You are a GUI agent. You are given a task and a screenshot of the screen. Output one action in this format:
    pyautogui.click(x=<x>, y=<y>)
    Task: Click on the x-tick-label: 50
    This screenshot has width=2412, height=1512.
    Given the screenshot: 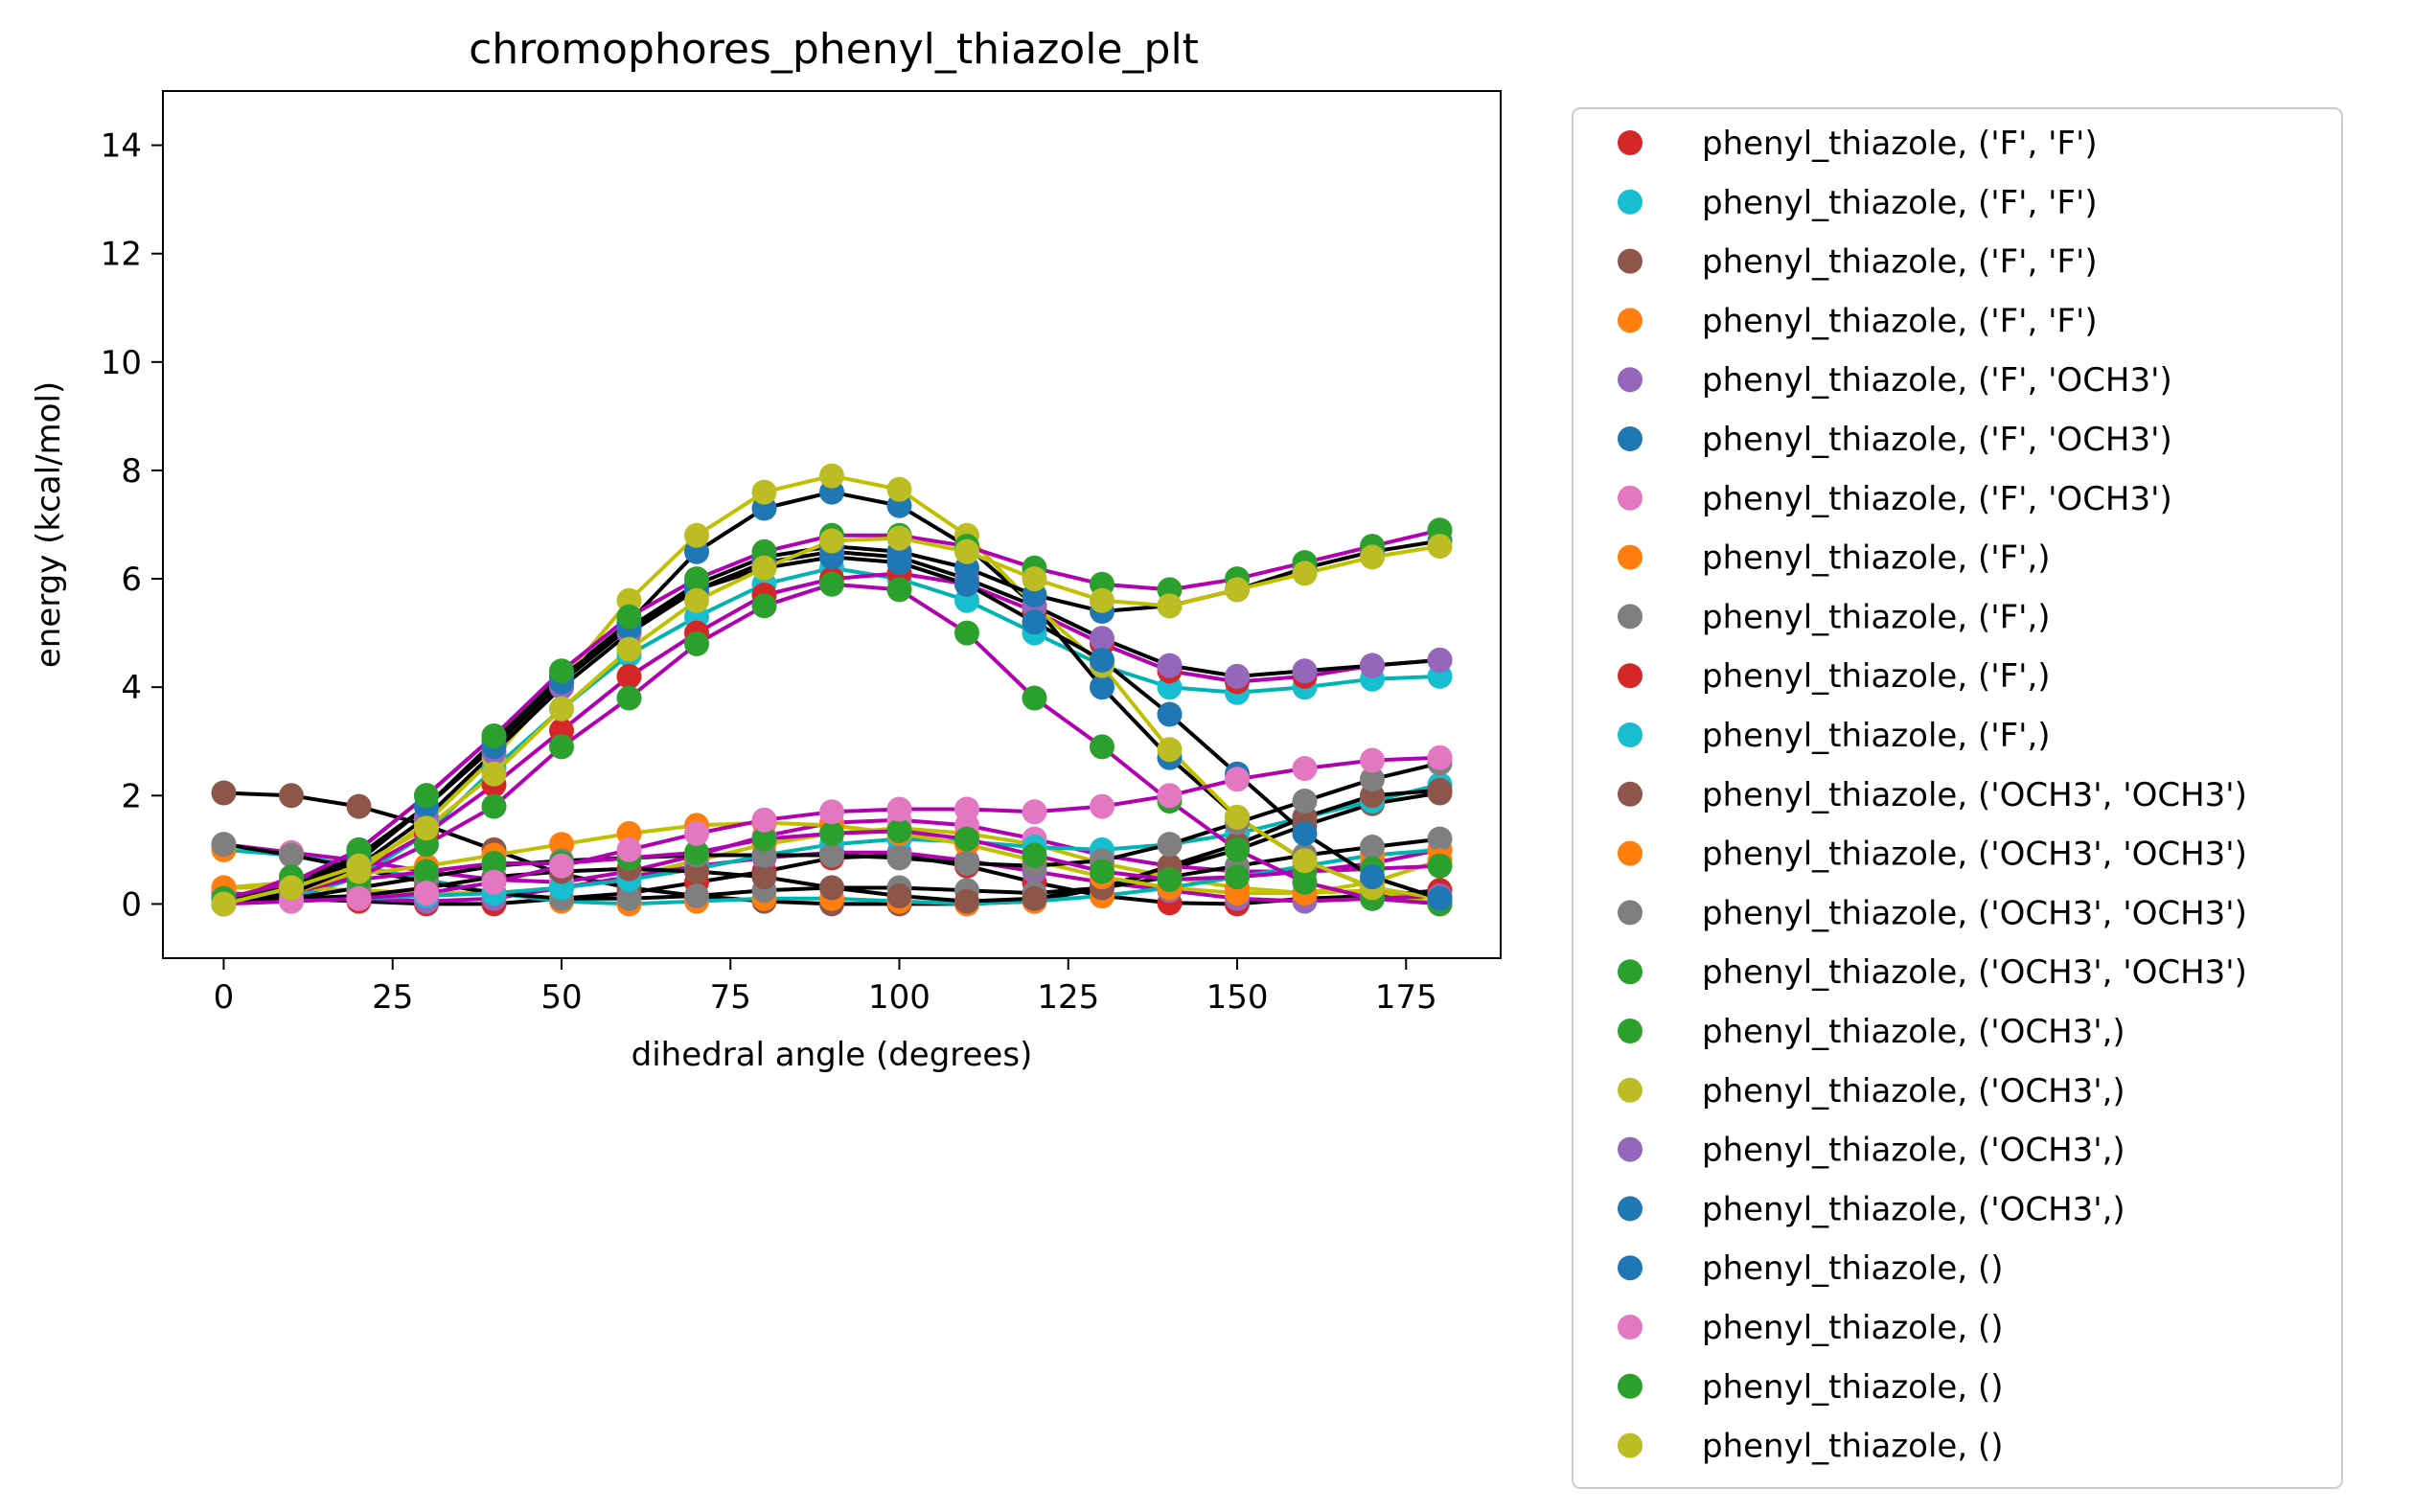 What is the action you would take?
    pyautogui.click(x=561, y=997)
    